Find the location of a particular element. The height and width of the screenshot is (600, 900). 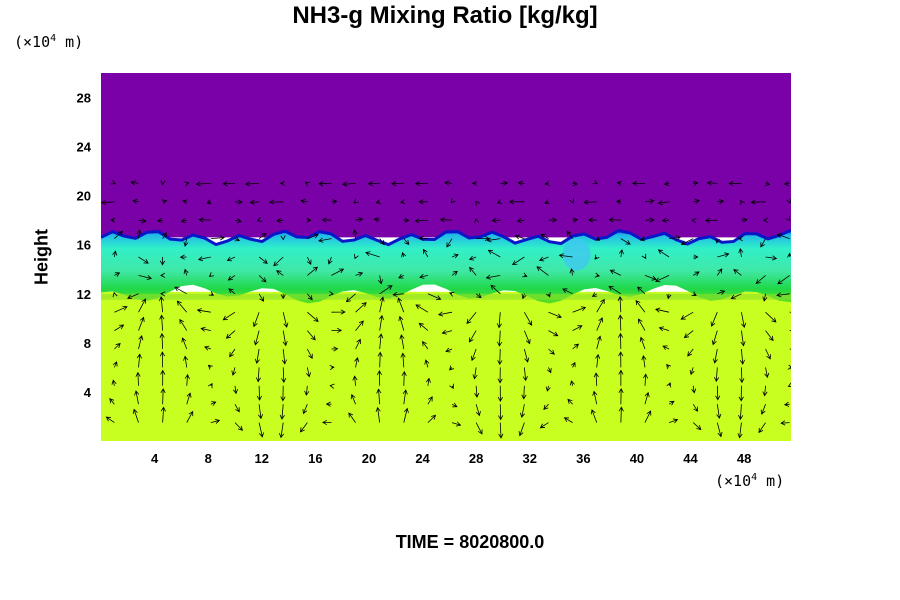

y-tick-label: 28 is located at coordinates (84, 98).